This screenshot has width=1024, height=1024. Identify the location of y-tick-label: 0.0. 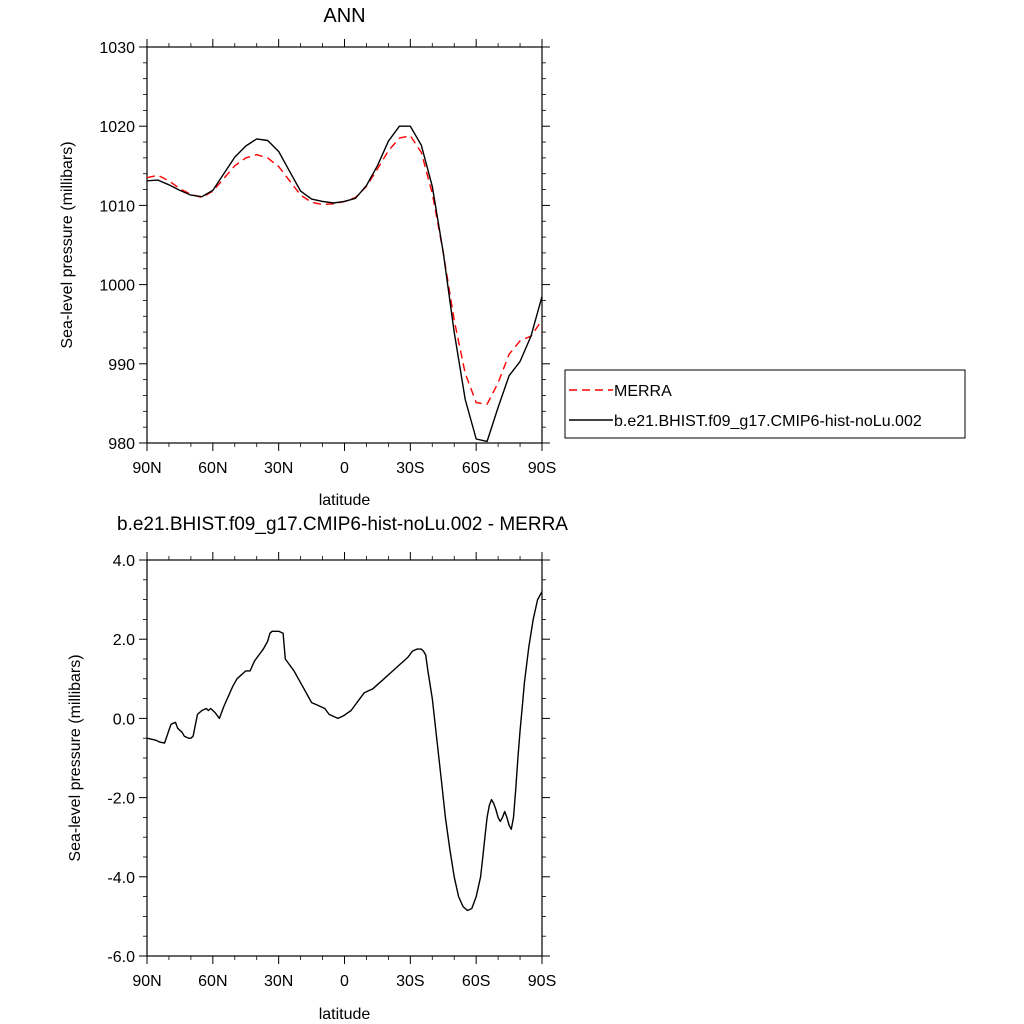
(124, 719).